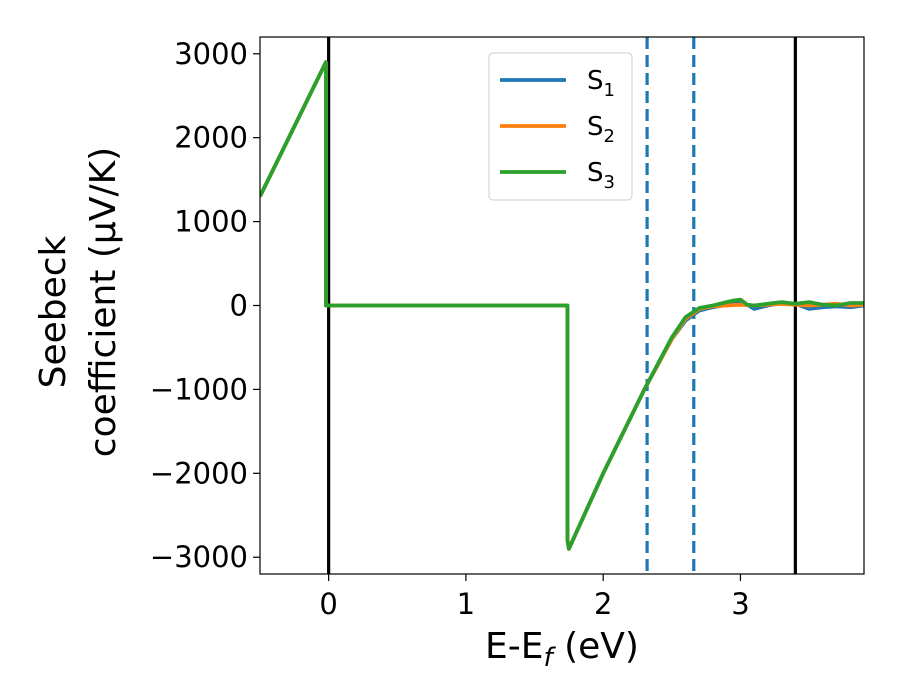 The height and width of the screenshot is (700, 900). I want to click on y-axis-label-line2: coefficient (μV/K), so click(103, 302).